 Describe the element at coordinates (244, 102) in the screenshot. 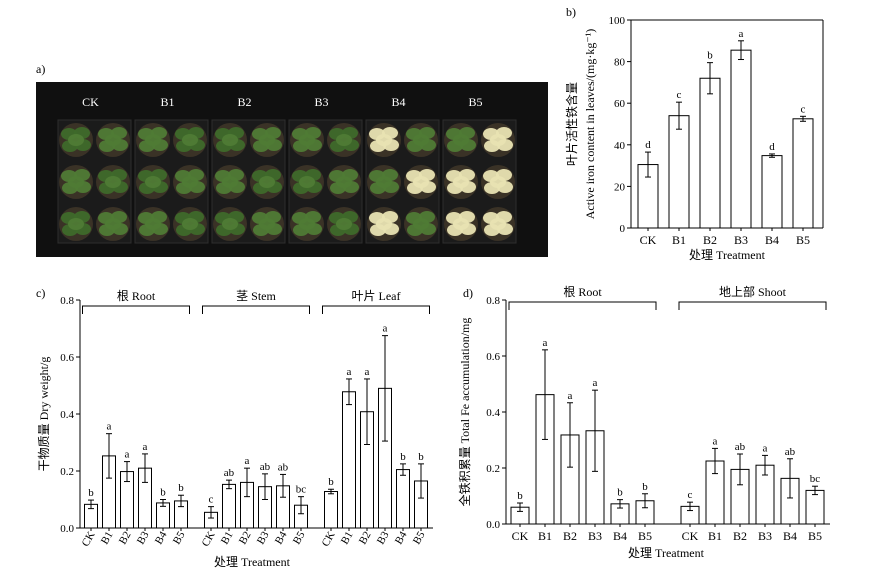

I see `photo-label: B2` at that location.